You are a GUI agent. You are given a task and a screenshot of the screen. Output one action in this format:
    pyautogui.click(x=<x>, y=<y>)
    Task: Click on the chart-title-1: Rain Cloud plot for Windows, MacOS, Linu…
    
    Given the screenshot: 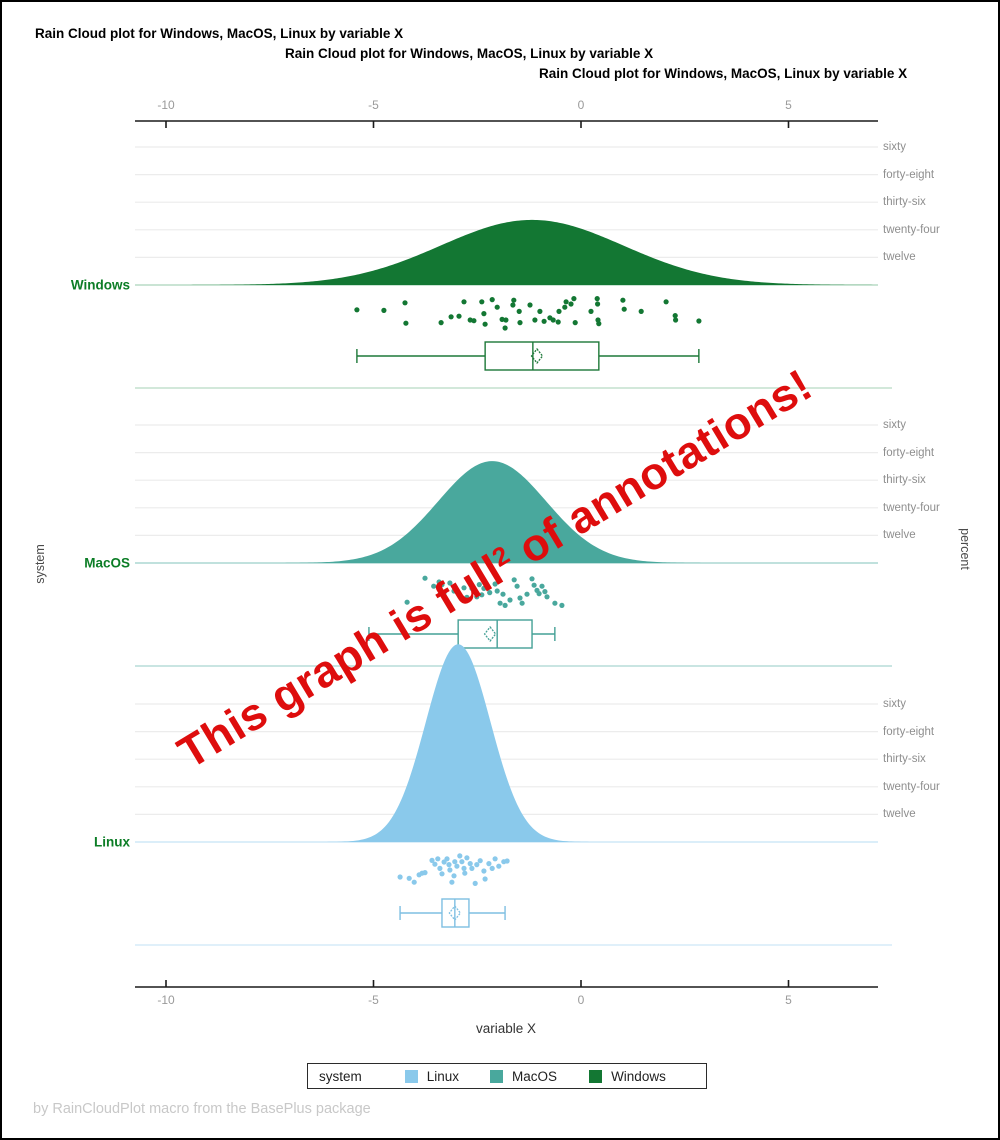 What is the action you would take?
    pyautogui.click(x=219, y=33)
    